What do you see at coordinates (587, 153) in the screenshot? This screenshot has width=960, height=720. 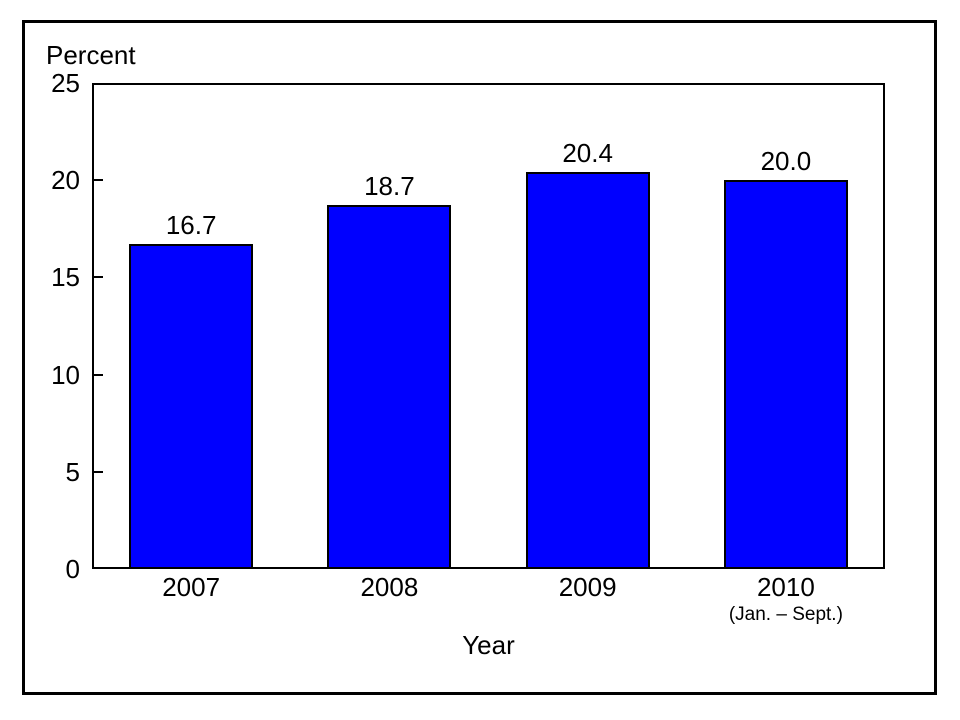 I see `bar-value-label: 20.4` at bounding box center [587, 153].